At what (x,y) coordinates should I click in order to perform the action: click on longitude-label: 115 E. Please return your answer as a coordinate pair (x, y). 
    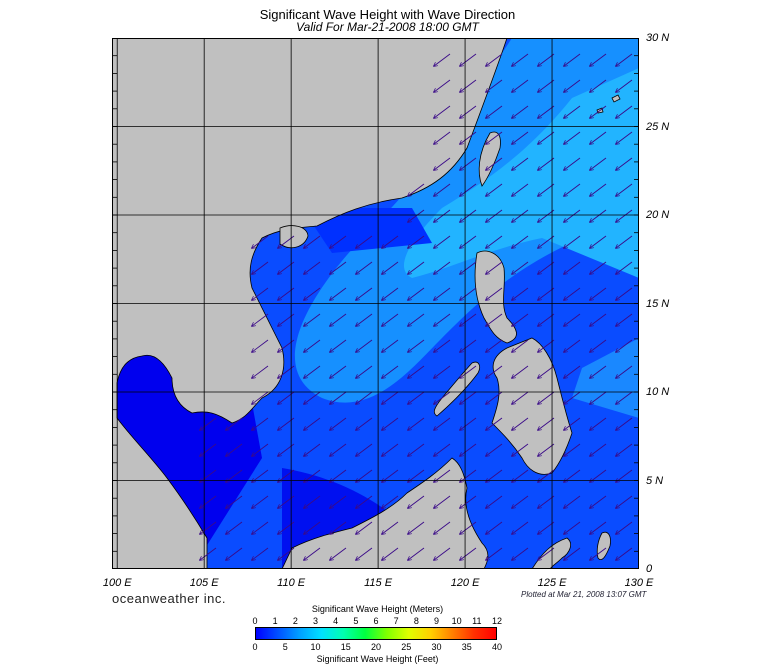
    Looking at the image, I should click on (378, 583).